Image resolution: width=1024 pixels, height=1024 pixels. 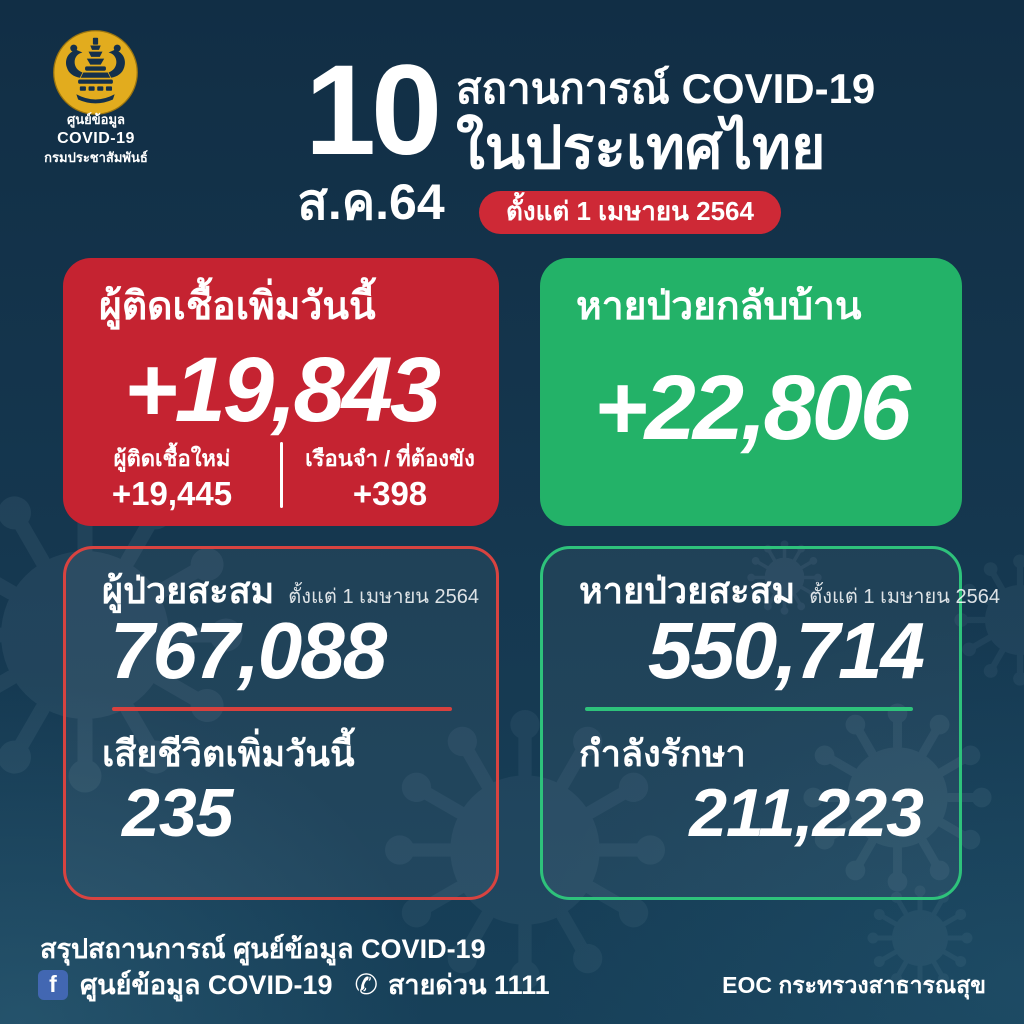 What do you see at coordinates (390, 458) in the screenshot?
I see `new-cases-prison-label: เรือนจำ / ที่ต้องขัง` at bounding box center [390, 458].